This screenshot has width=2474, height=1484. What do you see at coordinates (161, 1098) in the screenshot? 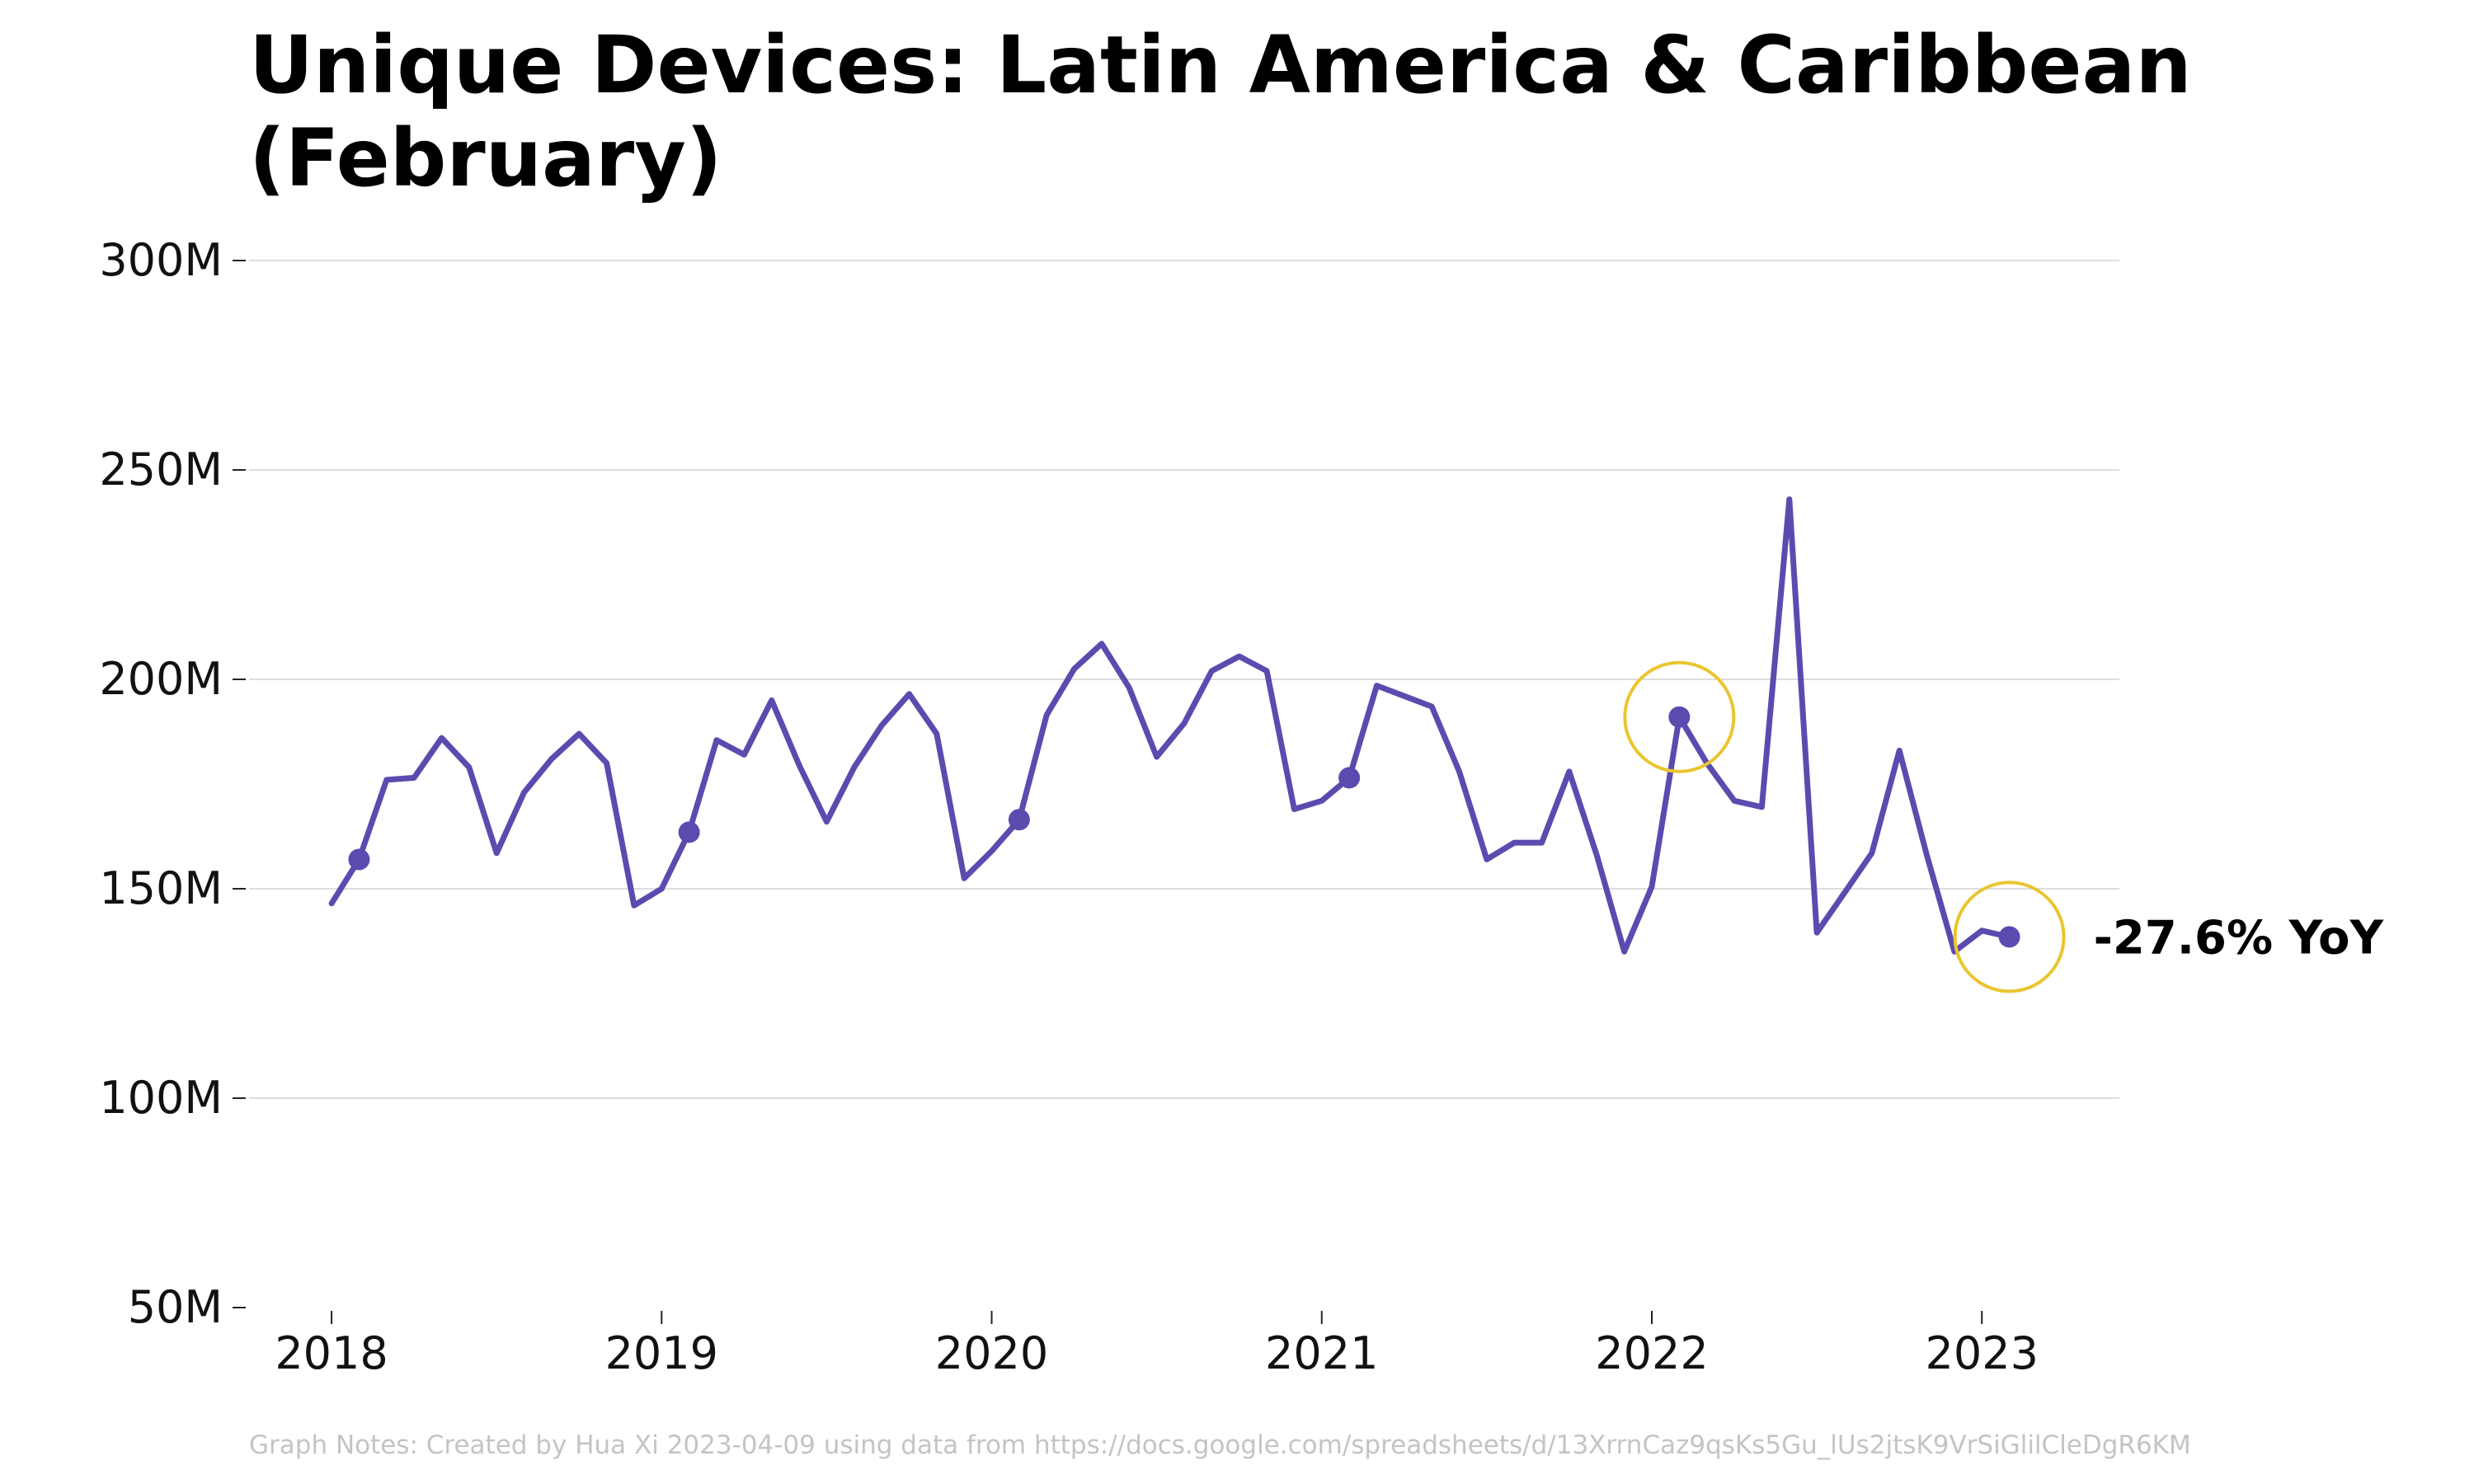
I see `y-tick-label: 100M` at bounding box center [161, 1098].